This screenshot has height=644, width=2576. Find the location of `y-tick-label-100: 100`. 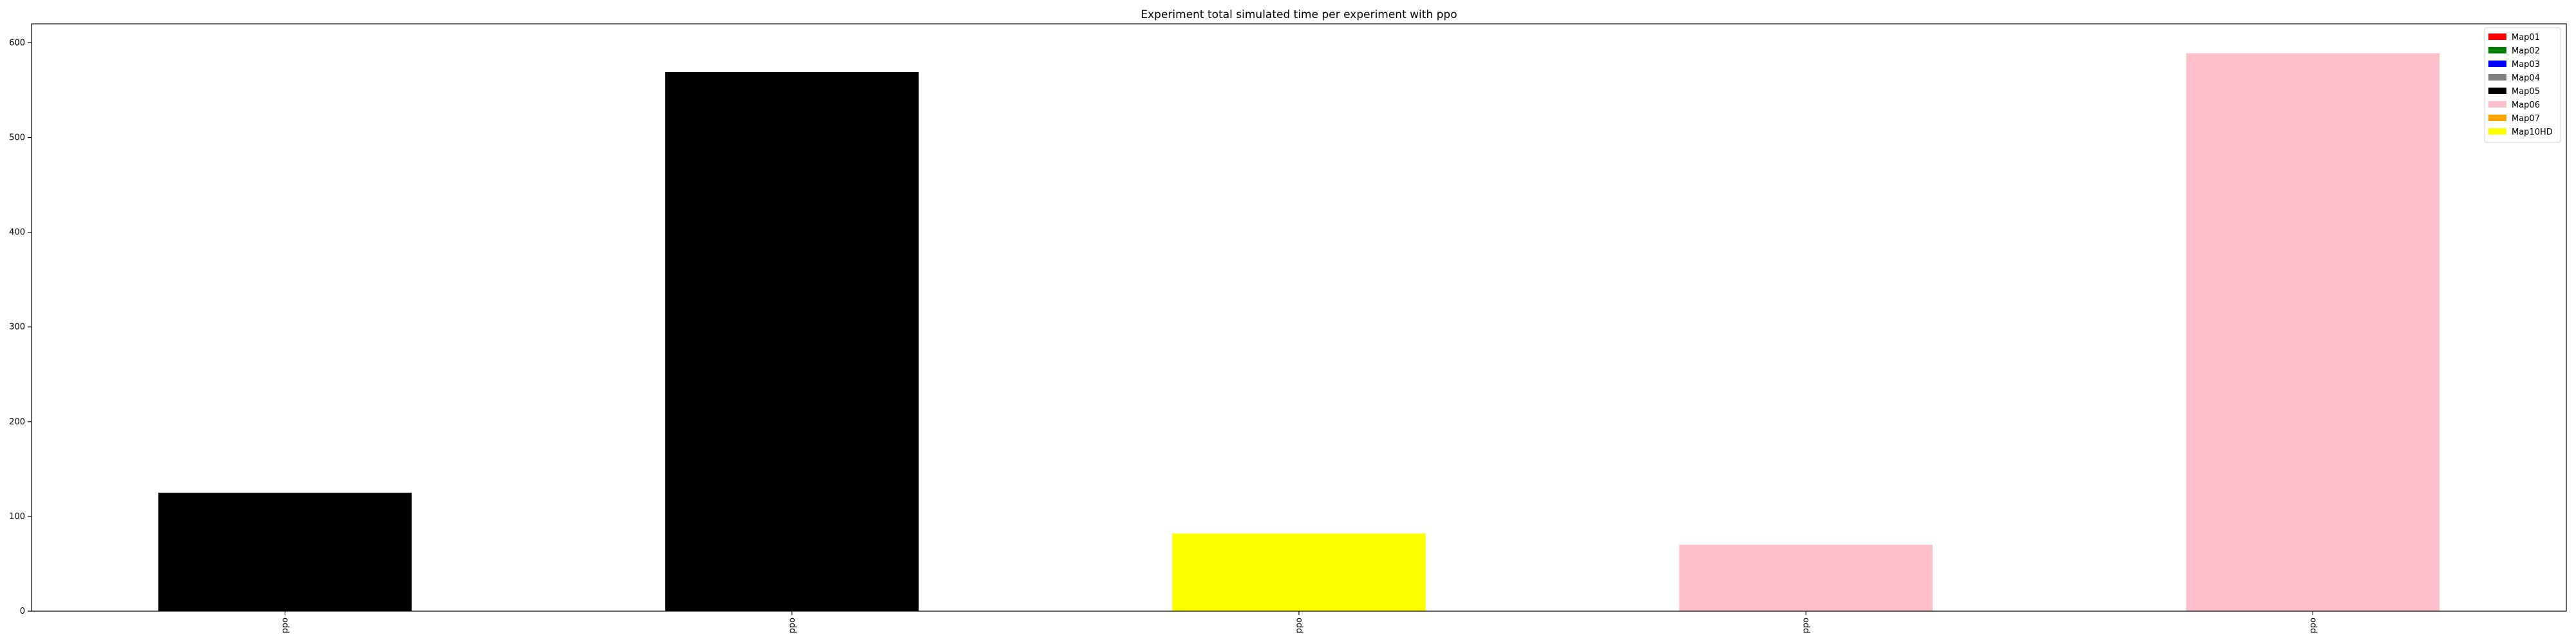

y-tick-label-100: 100 is located at coordinates (17, 517).